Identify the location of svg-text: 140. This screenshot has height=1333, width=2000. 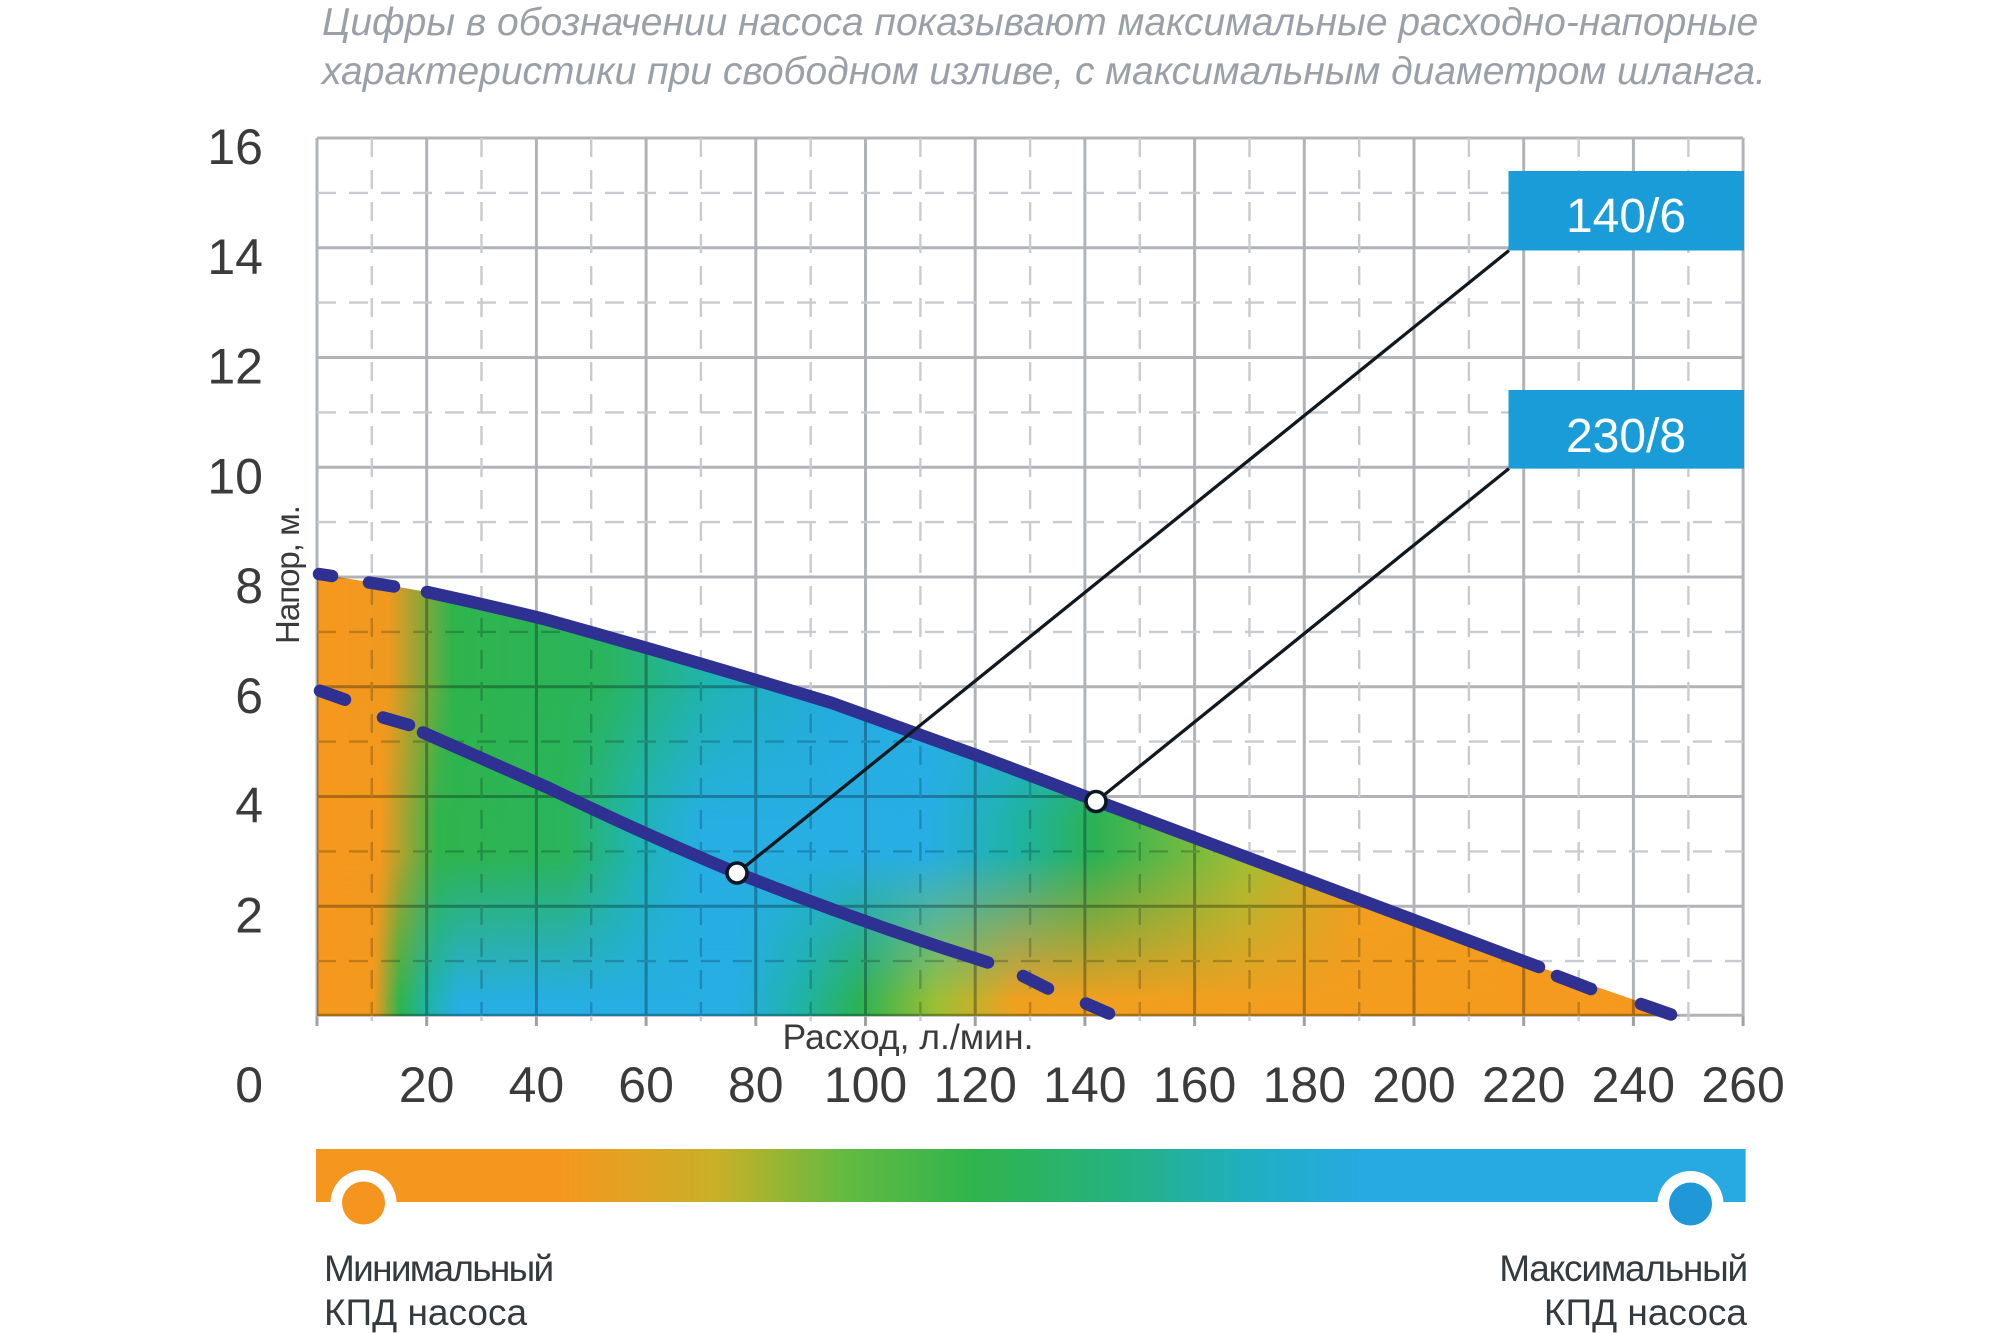
(1084, 1085).